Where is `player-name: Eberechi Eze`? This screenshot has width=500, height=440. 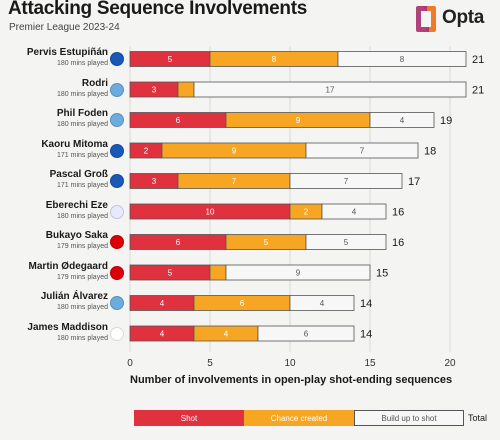 player-name: Eberechi Eze is located at coordinates (76, 205).